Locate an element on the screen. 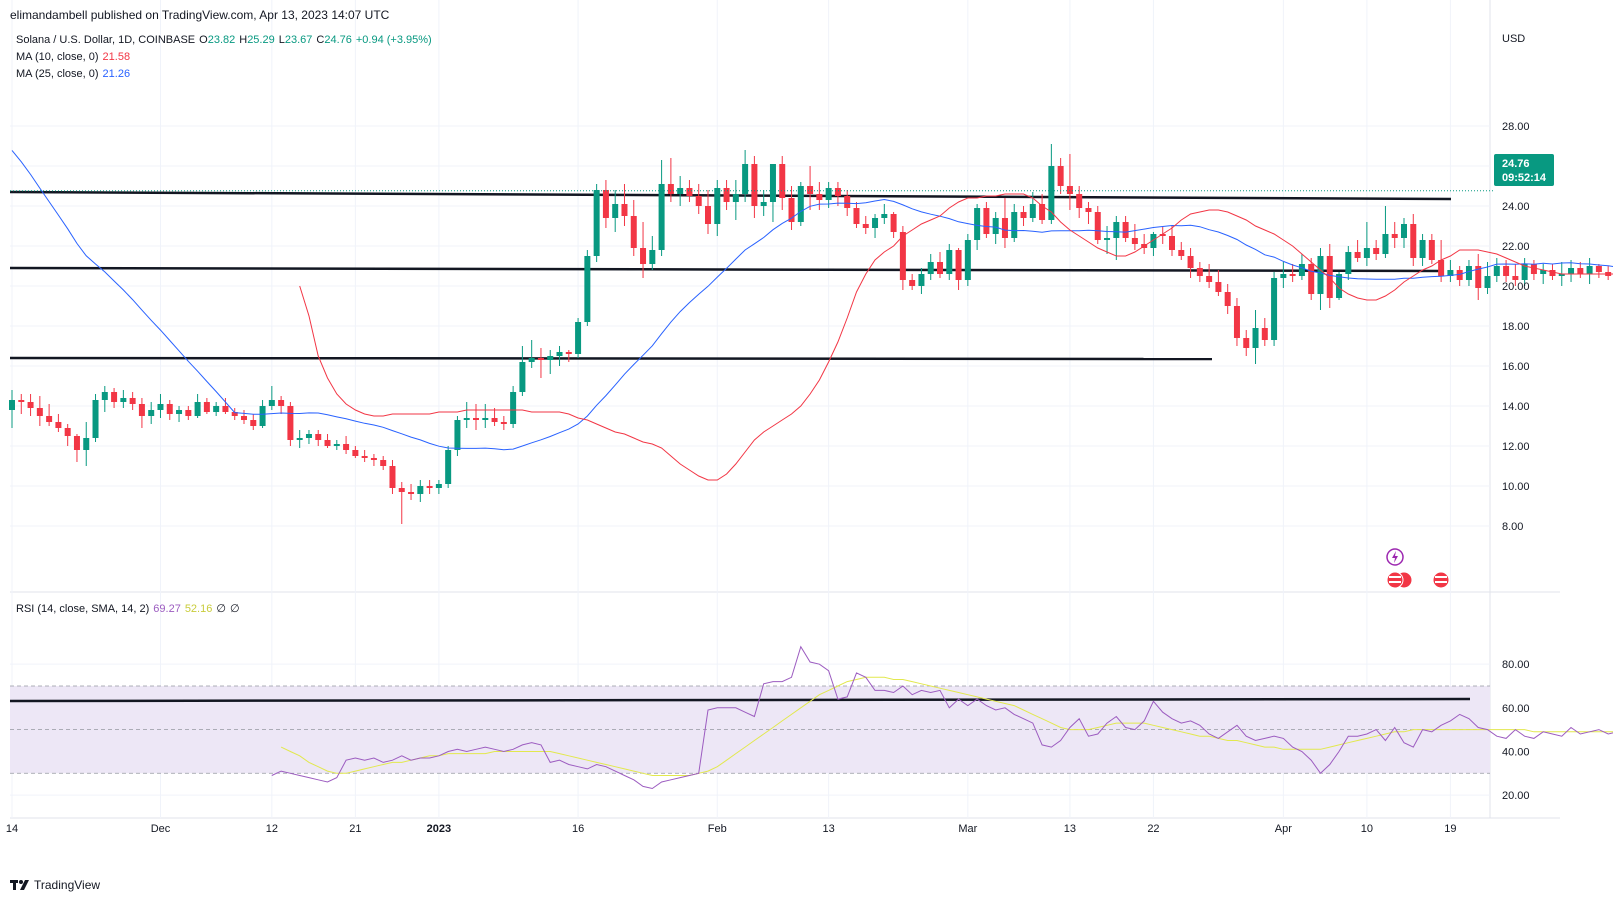  legend-rsi: RSI (14, close, SMA, 14, 2) 69.27 52.16 ∅ ∅ is located at coordinates (130, 608).